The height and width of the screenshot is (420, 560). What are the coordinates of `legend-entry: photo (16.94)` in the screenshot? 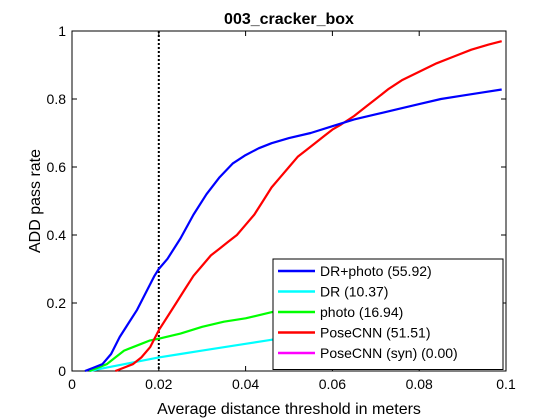 It's located at (361, 312).